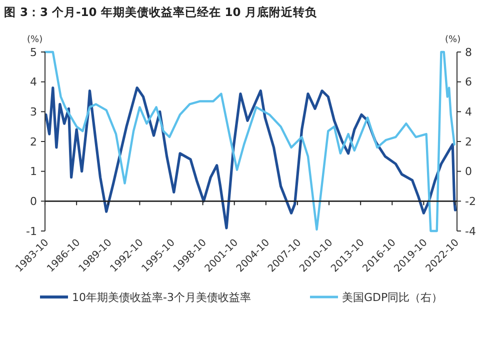 The height and width of the screenshot is (337, 500). I want to click on y-tick-label: -1, so click(31, 231).